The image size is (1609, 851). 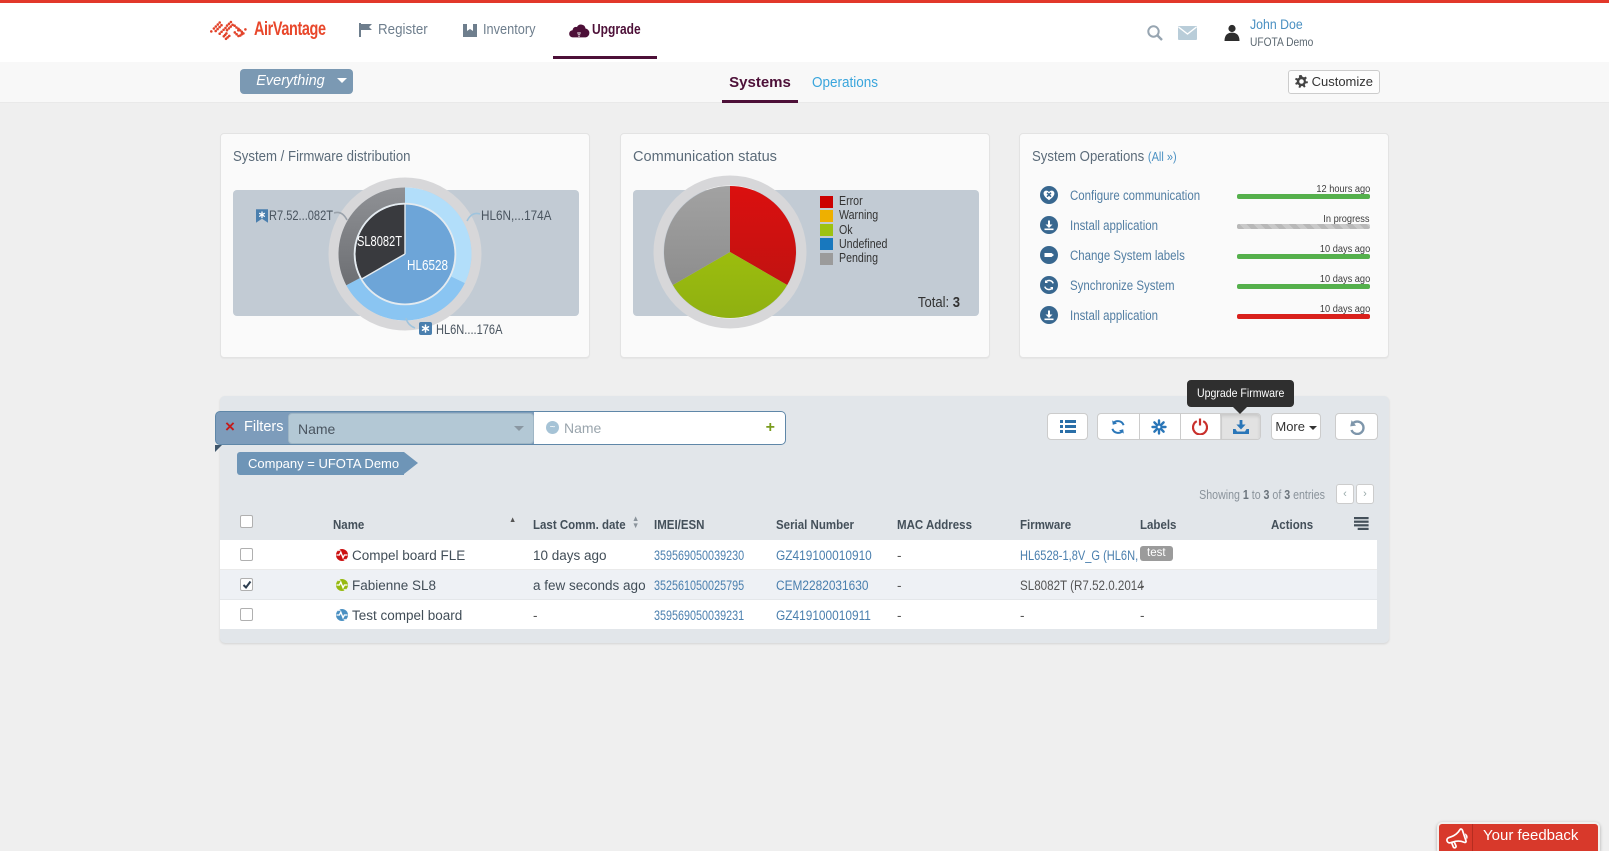 What do you see at coordinates (427, 265) in the screenshot?
I see `svg-text: HL6528` at bounding box center [427, 265].